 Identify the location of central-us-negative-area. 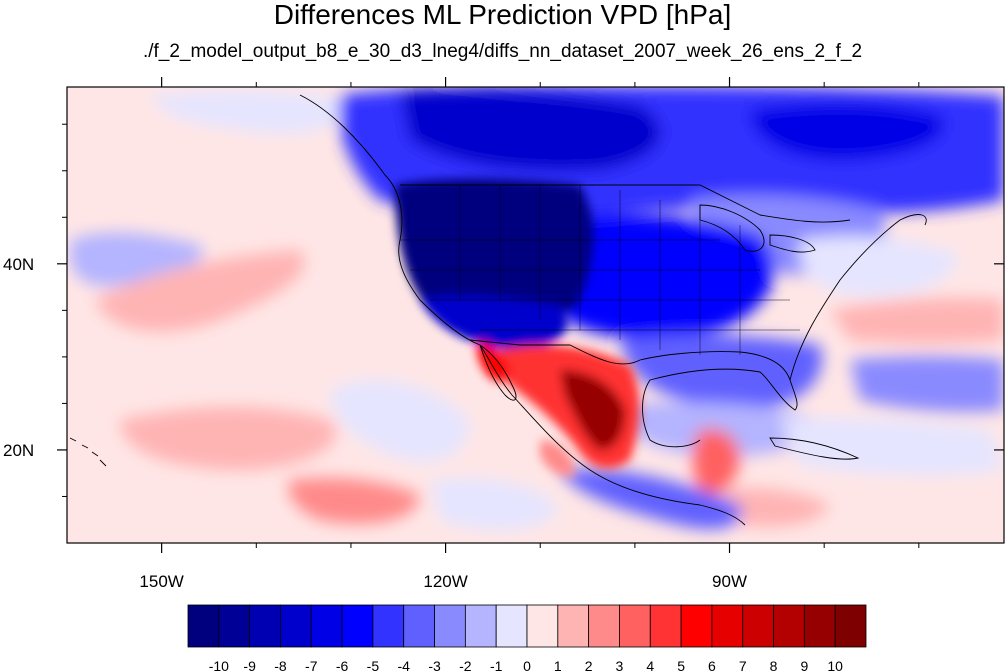
(662, 277).